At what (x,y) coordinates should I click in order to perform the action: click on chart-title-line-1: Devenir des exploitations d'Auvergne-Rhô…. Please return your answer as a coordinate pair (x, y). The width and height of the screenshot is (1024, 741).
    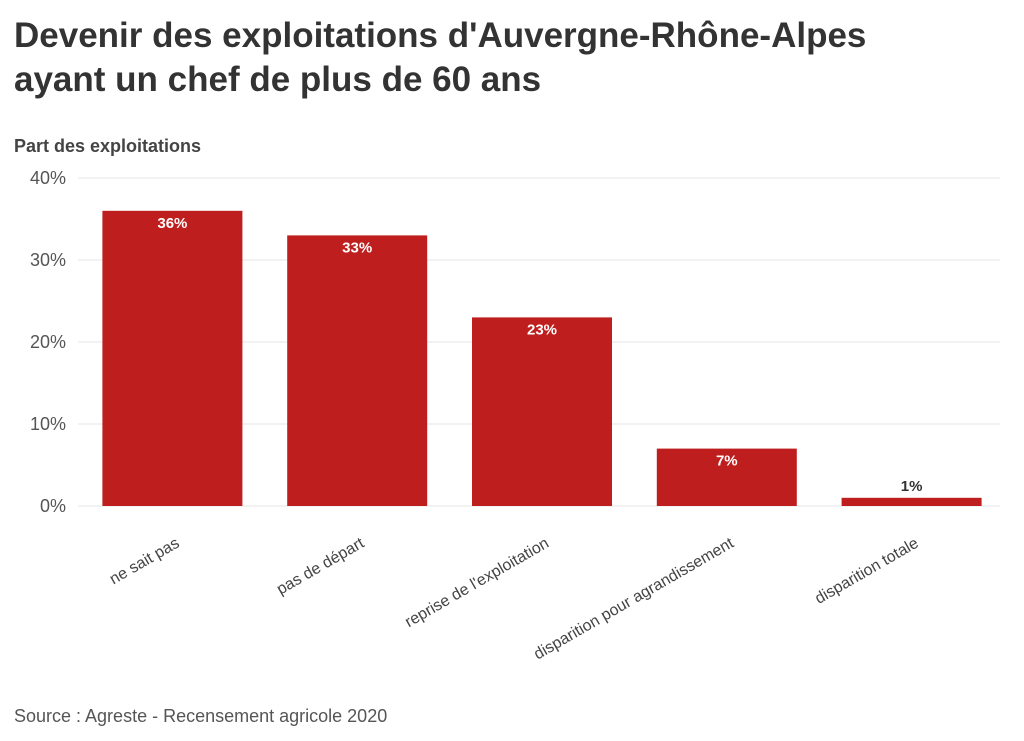
    Looking at the image, I should click on (440, 35).